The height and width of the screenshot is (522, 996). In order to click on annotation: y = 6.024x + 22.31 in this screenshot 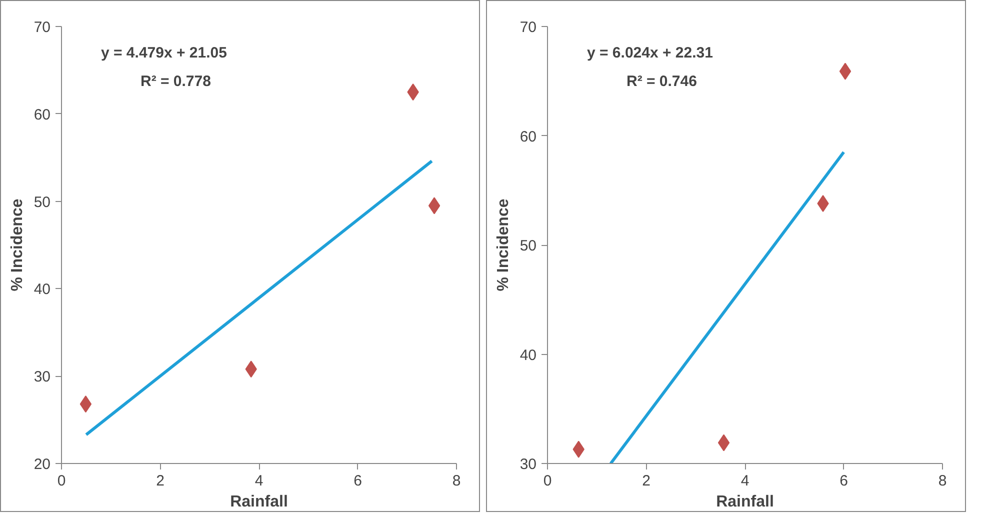, I will do `click(650, 53)`.